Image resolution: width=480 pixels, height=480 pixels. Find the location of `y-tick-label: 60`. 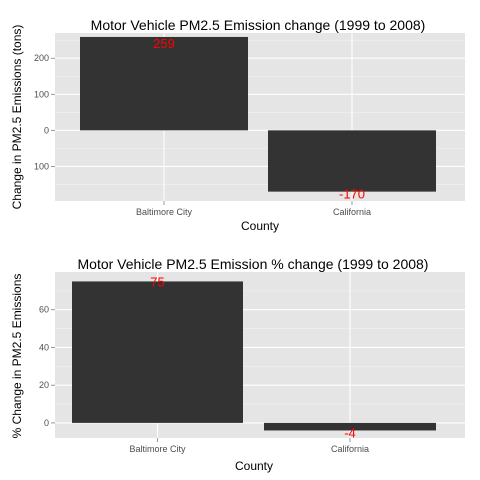

y-tick-label: 60 is located at coordinates (44, 310).